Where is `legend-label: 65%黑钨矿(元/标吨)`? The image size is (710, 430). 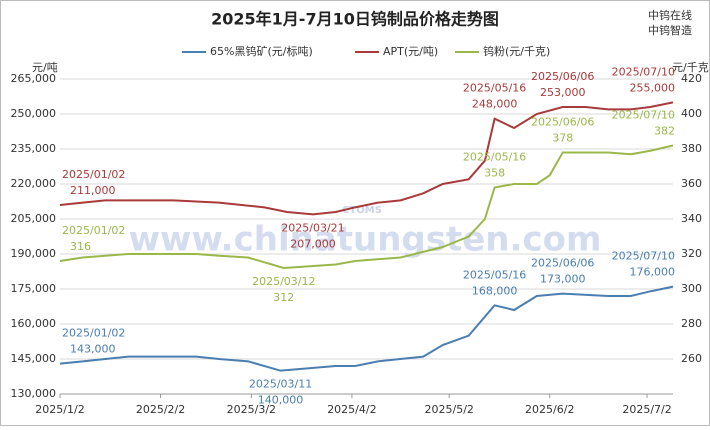 legend-label: 65%黑钨矿(元/标吨) is located at coordinates (261, 51).